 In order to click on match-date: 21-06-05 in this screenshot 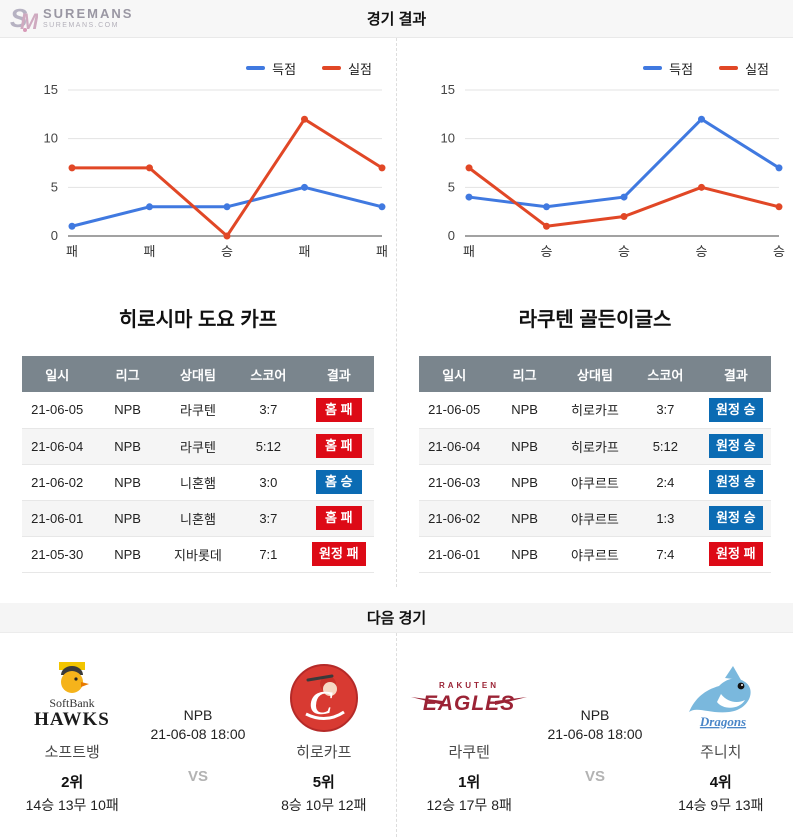, I will do `click(454, 410)`.